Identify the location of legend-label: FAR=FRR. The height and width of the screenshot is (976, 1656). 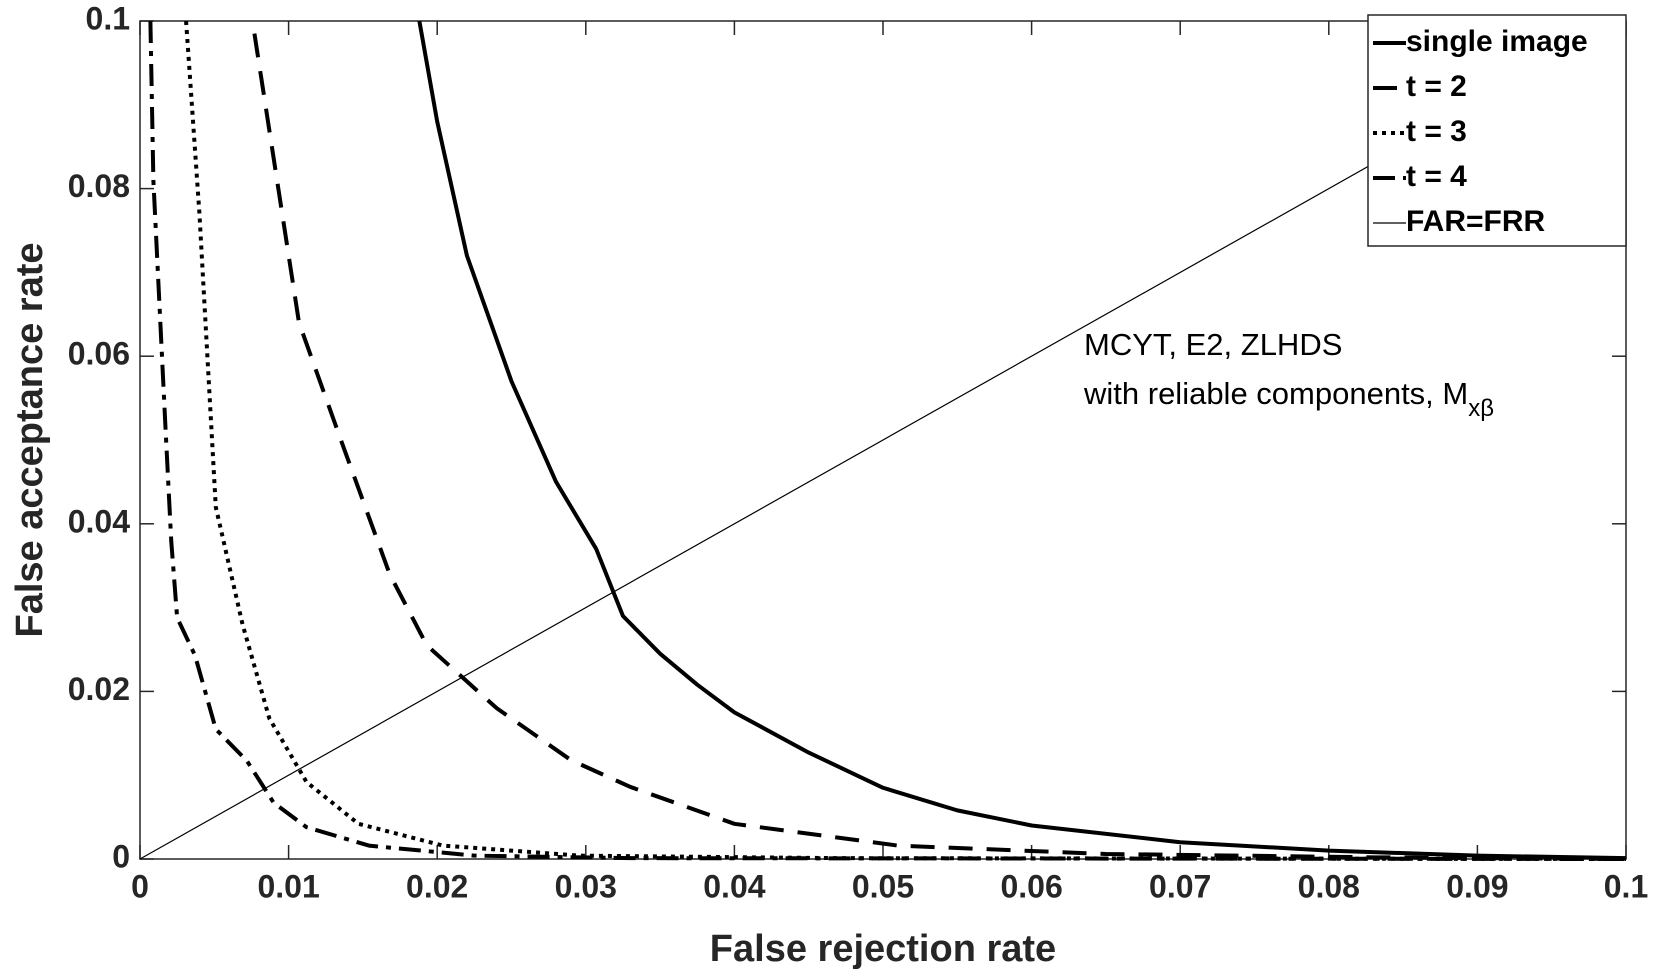
(1476, 221).